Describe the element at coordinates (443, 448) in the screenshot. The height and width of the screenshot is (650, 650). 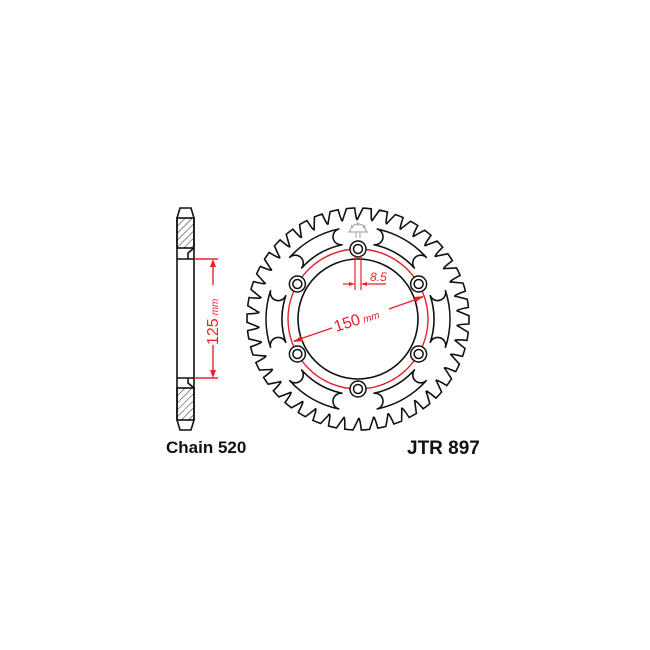
I see `part-number: JTR 897` at that location.